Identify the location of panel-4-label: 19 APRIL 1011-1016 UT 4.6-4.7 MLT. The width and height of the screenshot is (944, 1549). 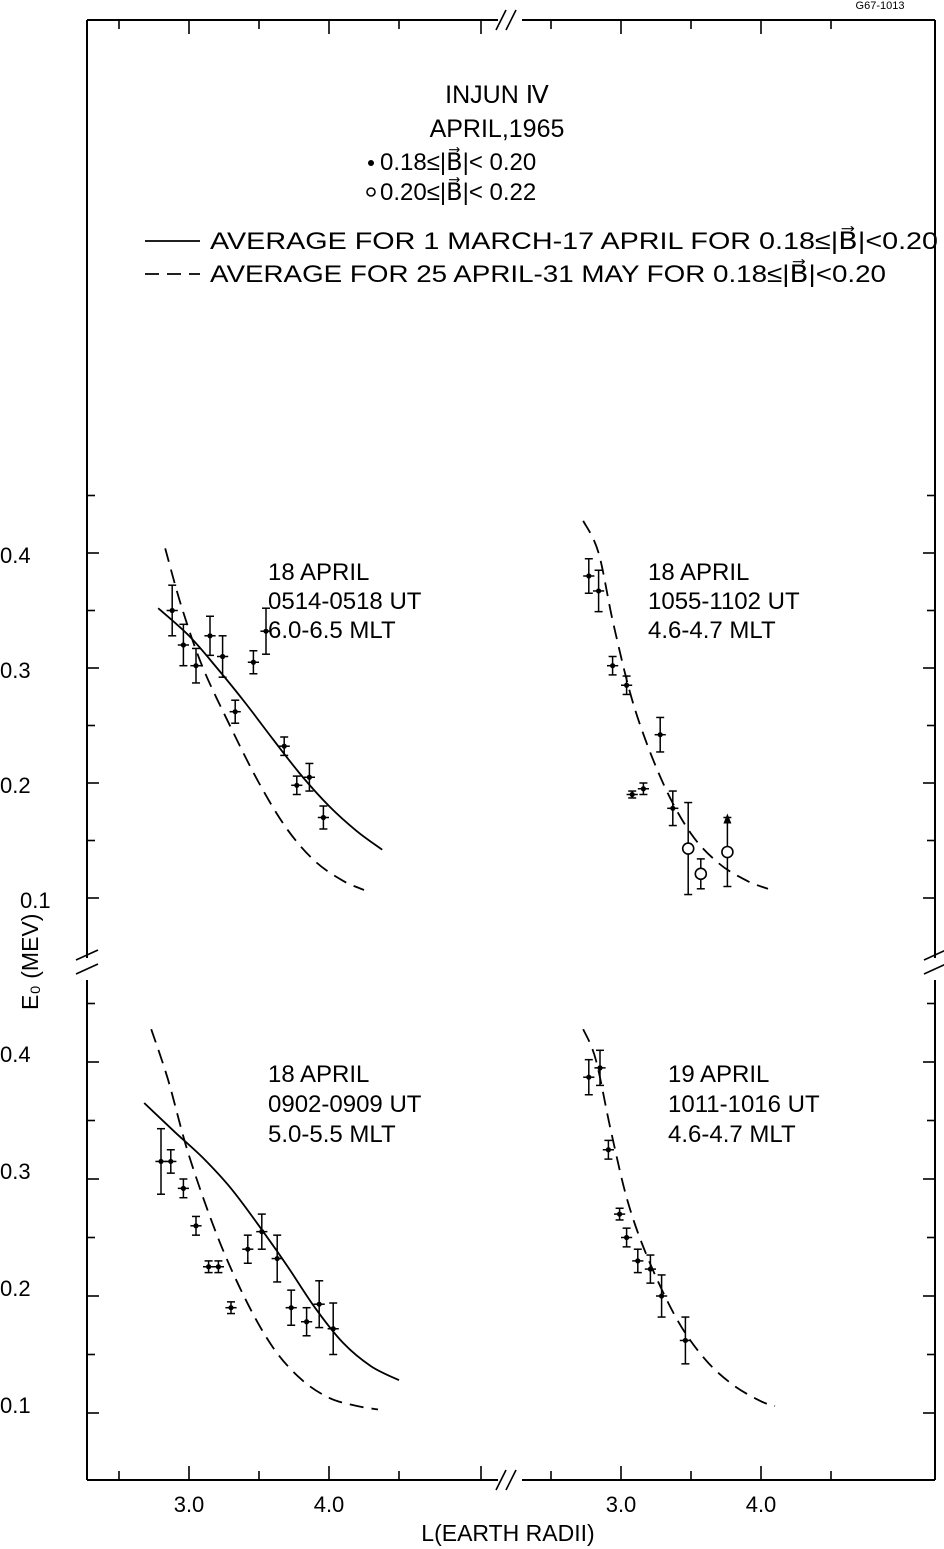
(744, 1104).